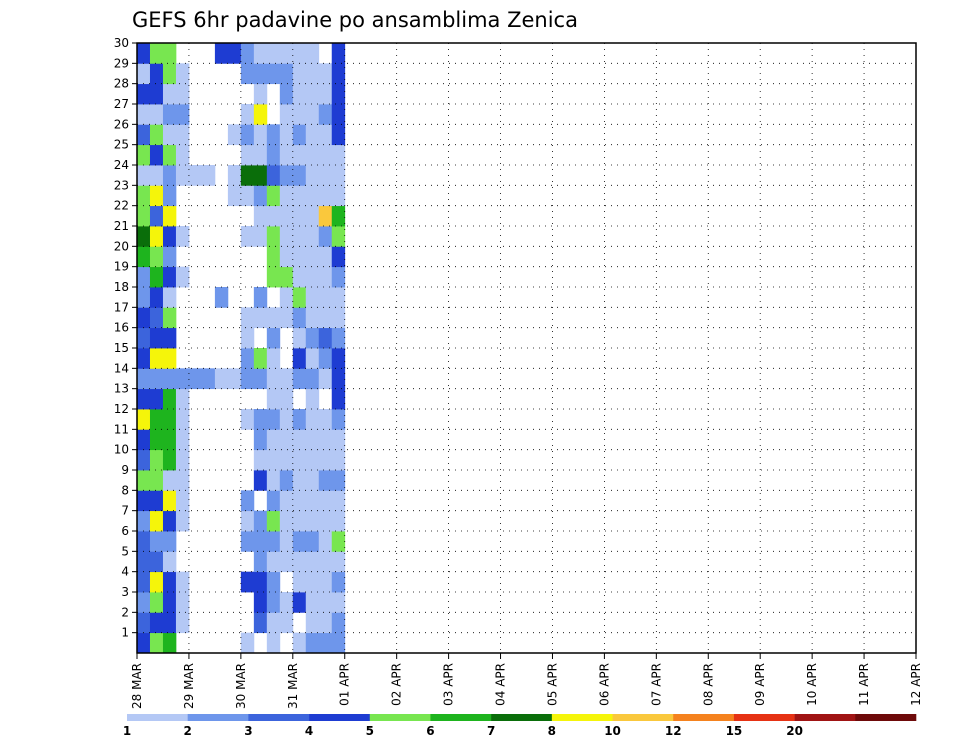 The width and height of the screenshot is (960, 742). I want to click on y-tick-label: 3, so click(125, 592).